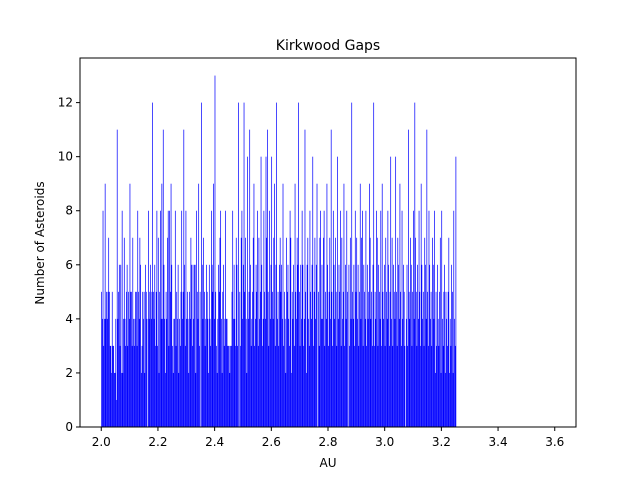  Describe the element at coordinates (69, 427) in the screenshot. I see `y-tick-label: 0` at that location.